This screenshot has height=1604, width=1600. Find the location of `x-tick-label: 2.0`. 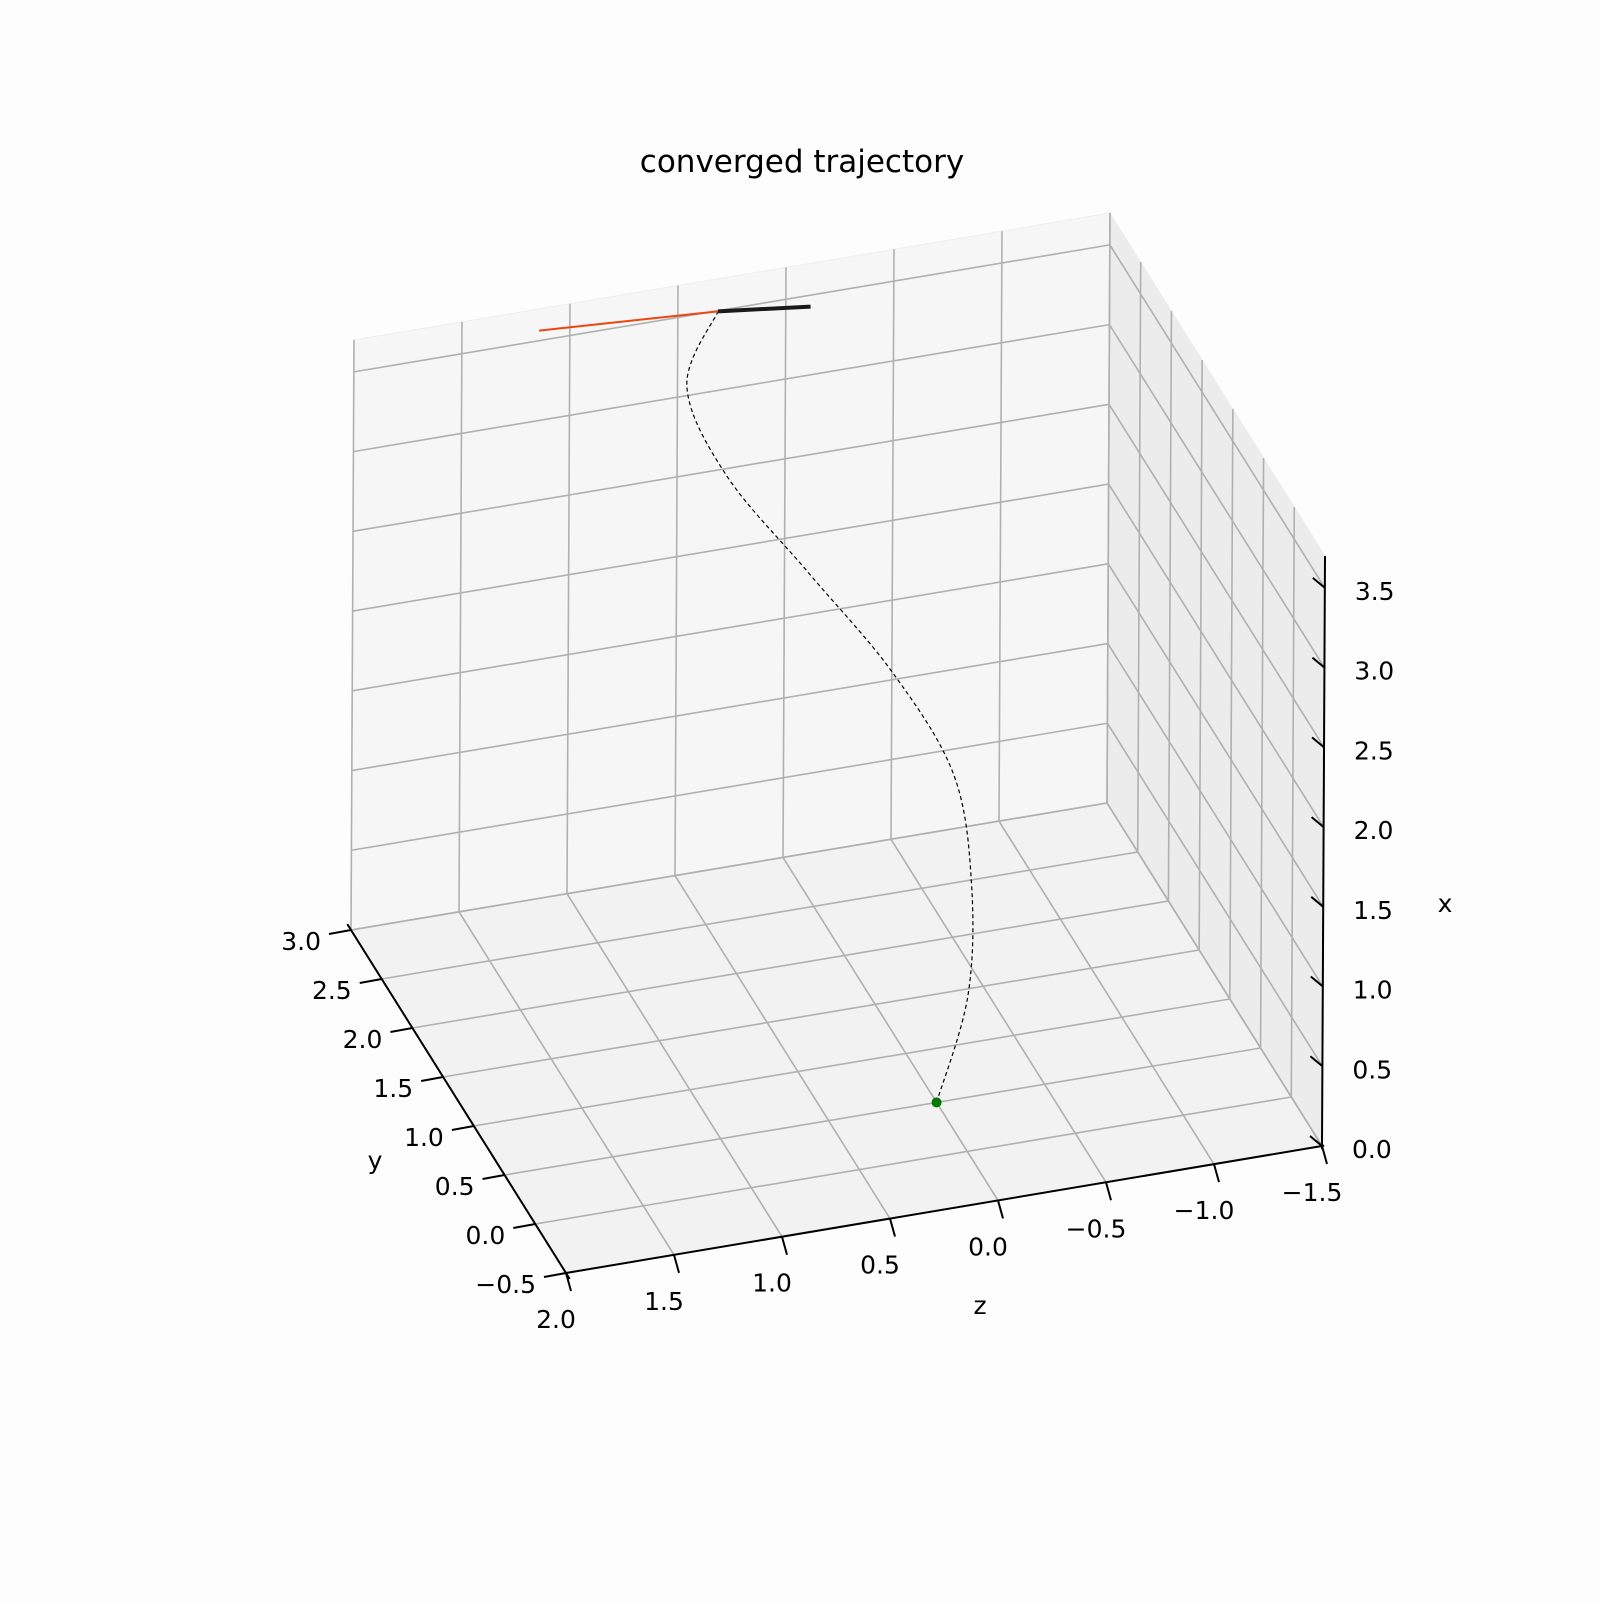

x-tick-label: 2.0 is located at coordinates (1374, 830).